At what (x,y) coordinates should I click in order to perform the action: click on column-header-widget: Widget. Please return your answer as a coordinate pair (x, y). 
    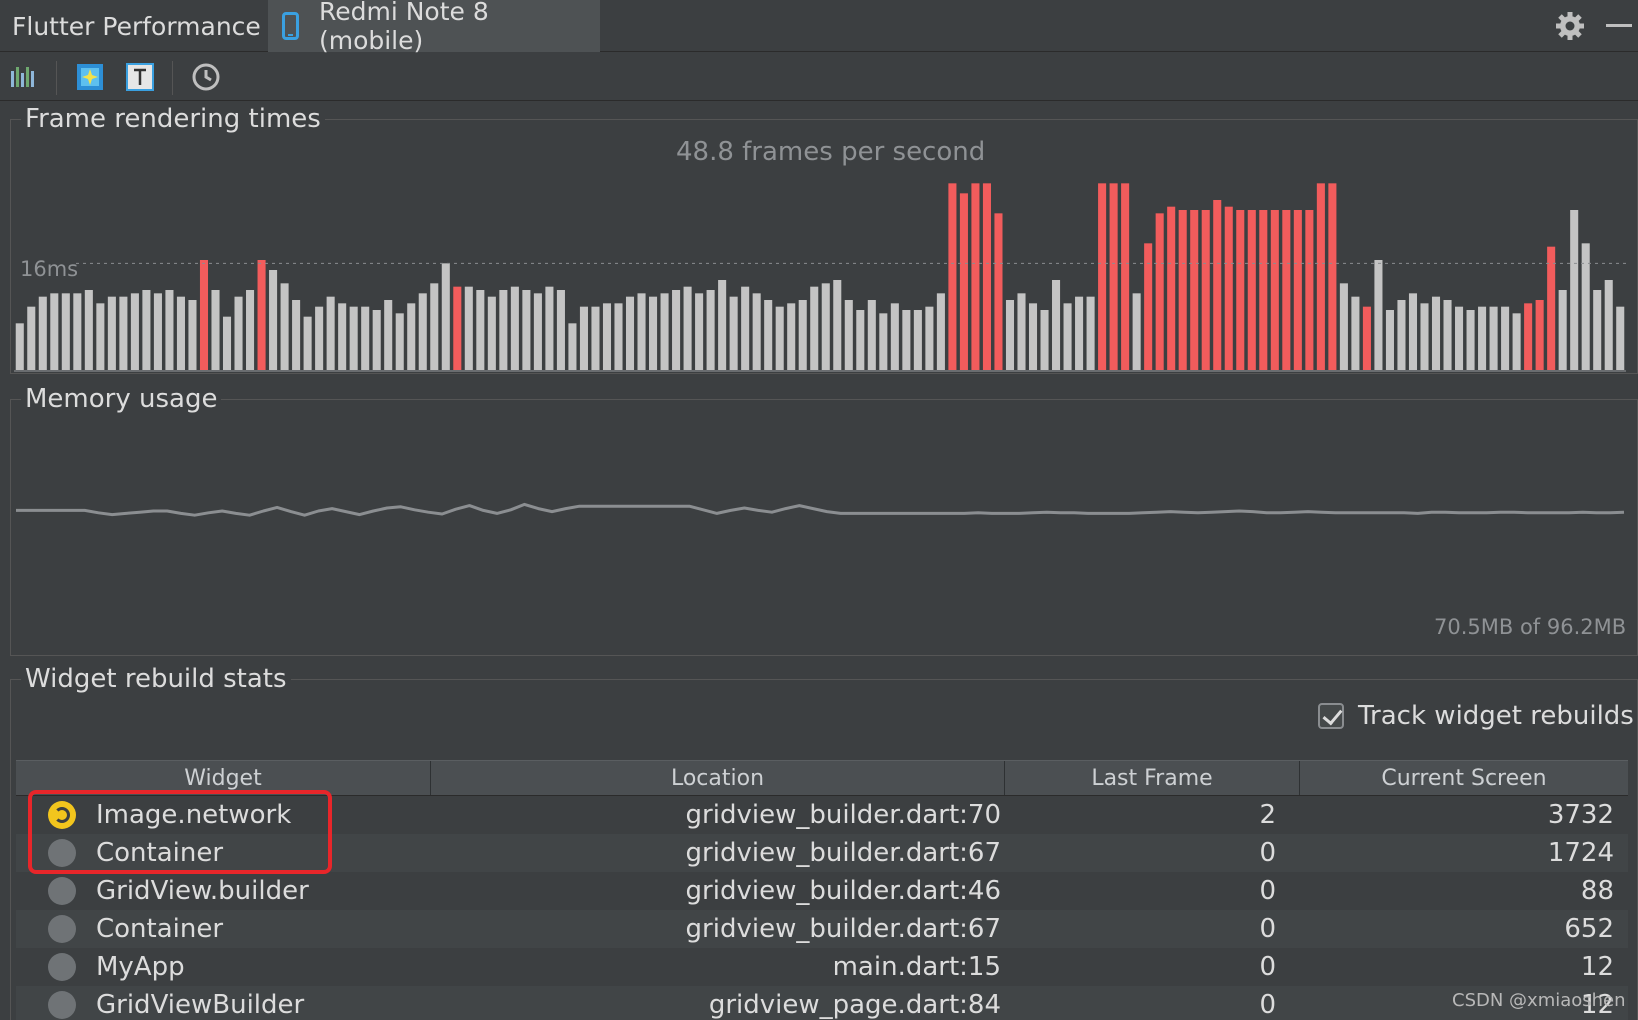
    Looking at the image, I should click on (223, 778).